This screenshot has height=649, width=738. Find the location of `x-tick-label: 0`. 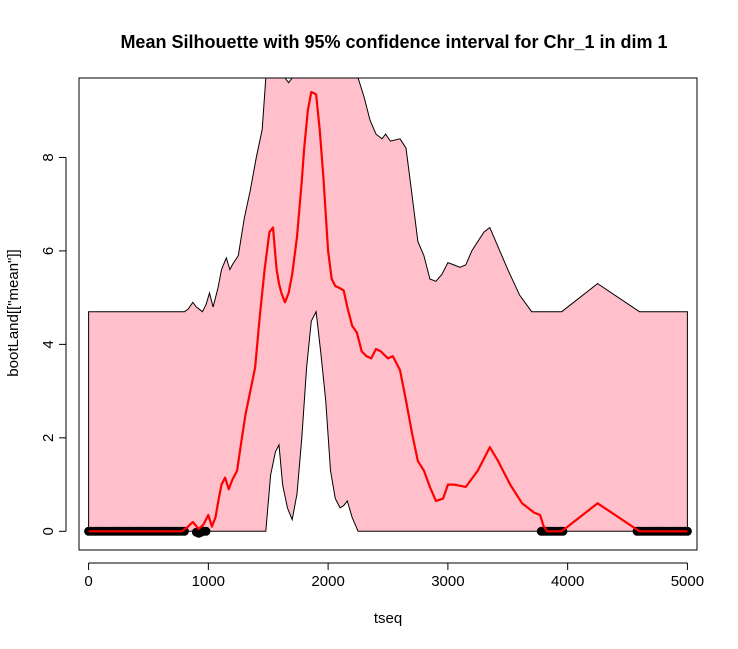

x-tick-label: 0 is located at coordinates (88, 581).